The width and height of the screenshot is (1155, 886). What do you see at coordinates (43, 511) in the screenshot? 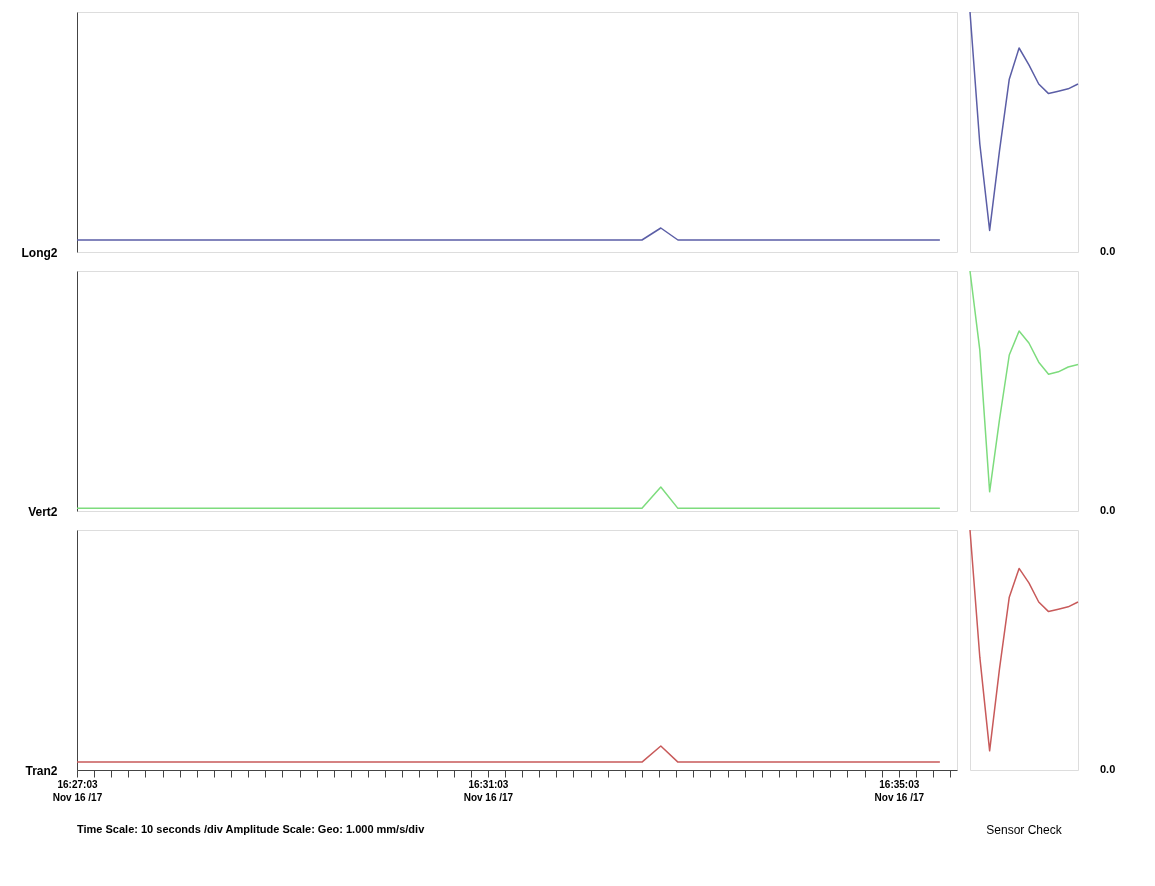
I see `y-axis-title: Vert2` at bounding box center [43, 511].